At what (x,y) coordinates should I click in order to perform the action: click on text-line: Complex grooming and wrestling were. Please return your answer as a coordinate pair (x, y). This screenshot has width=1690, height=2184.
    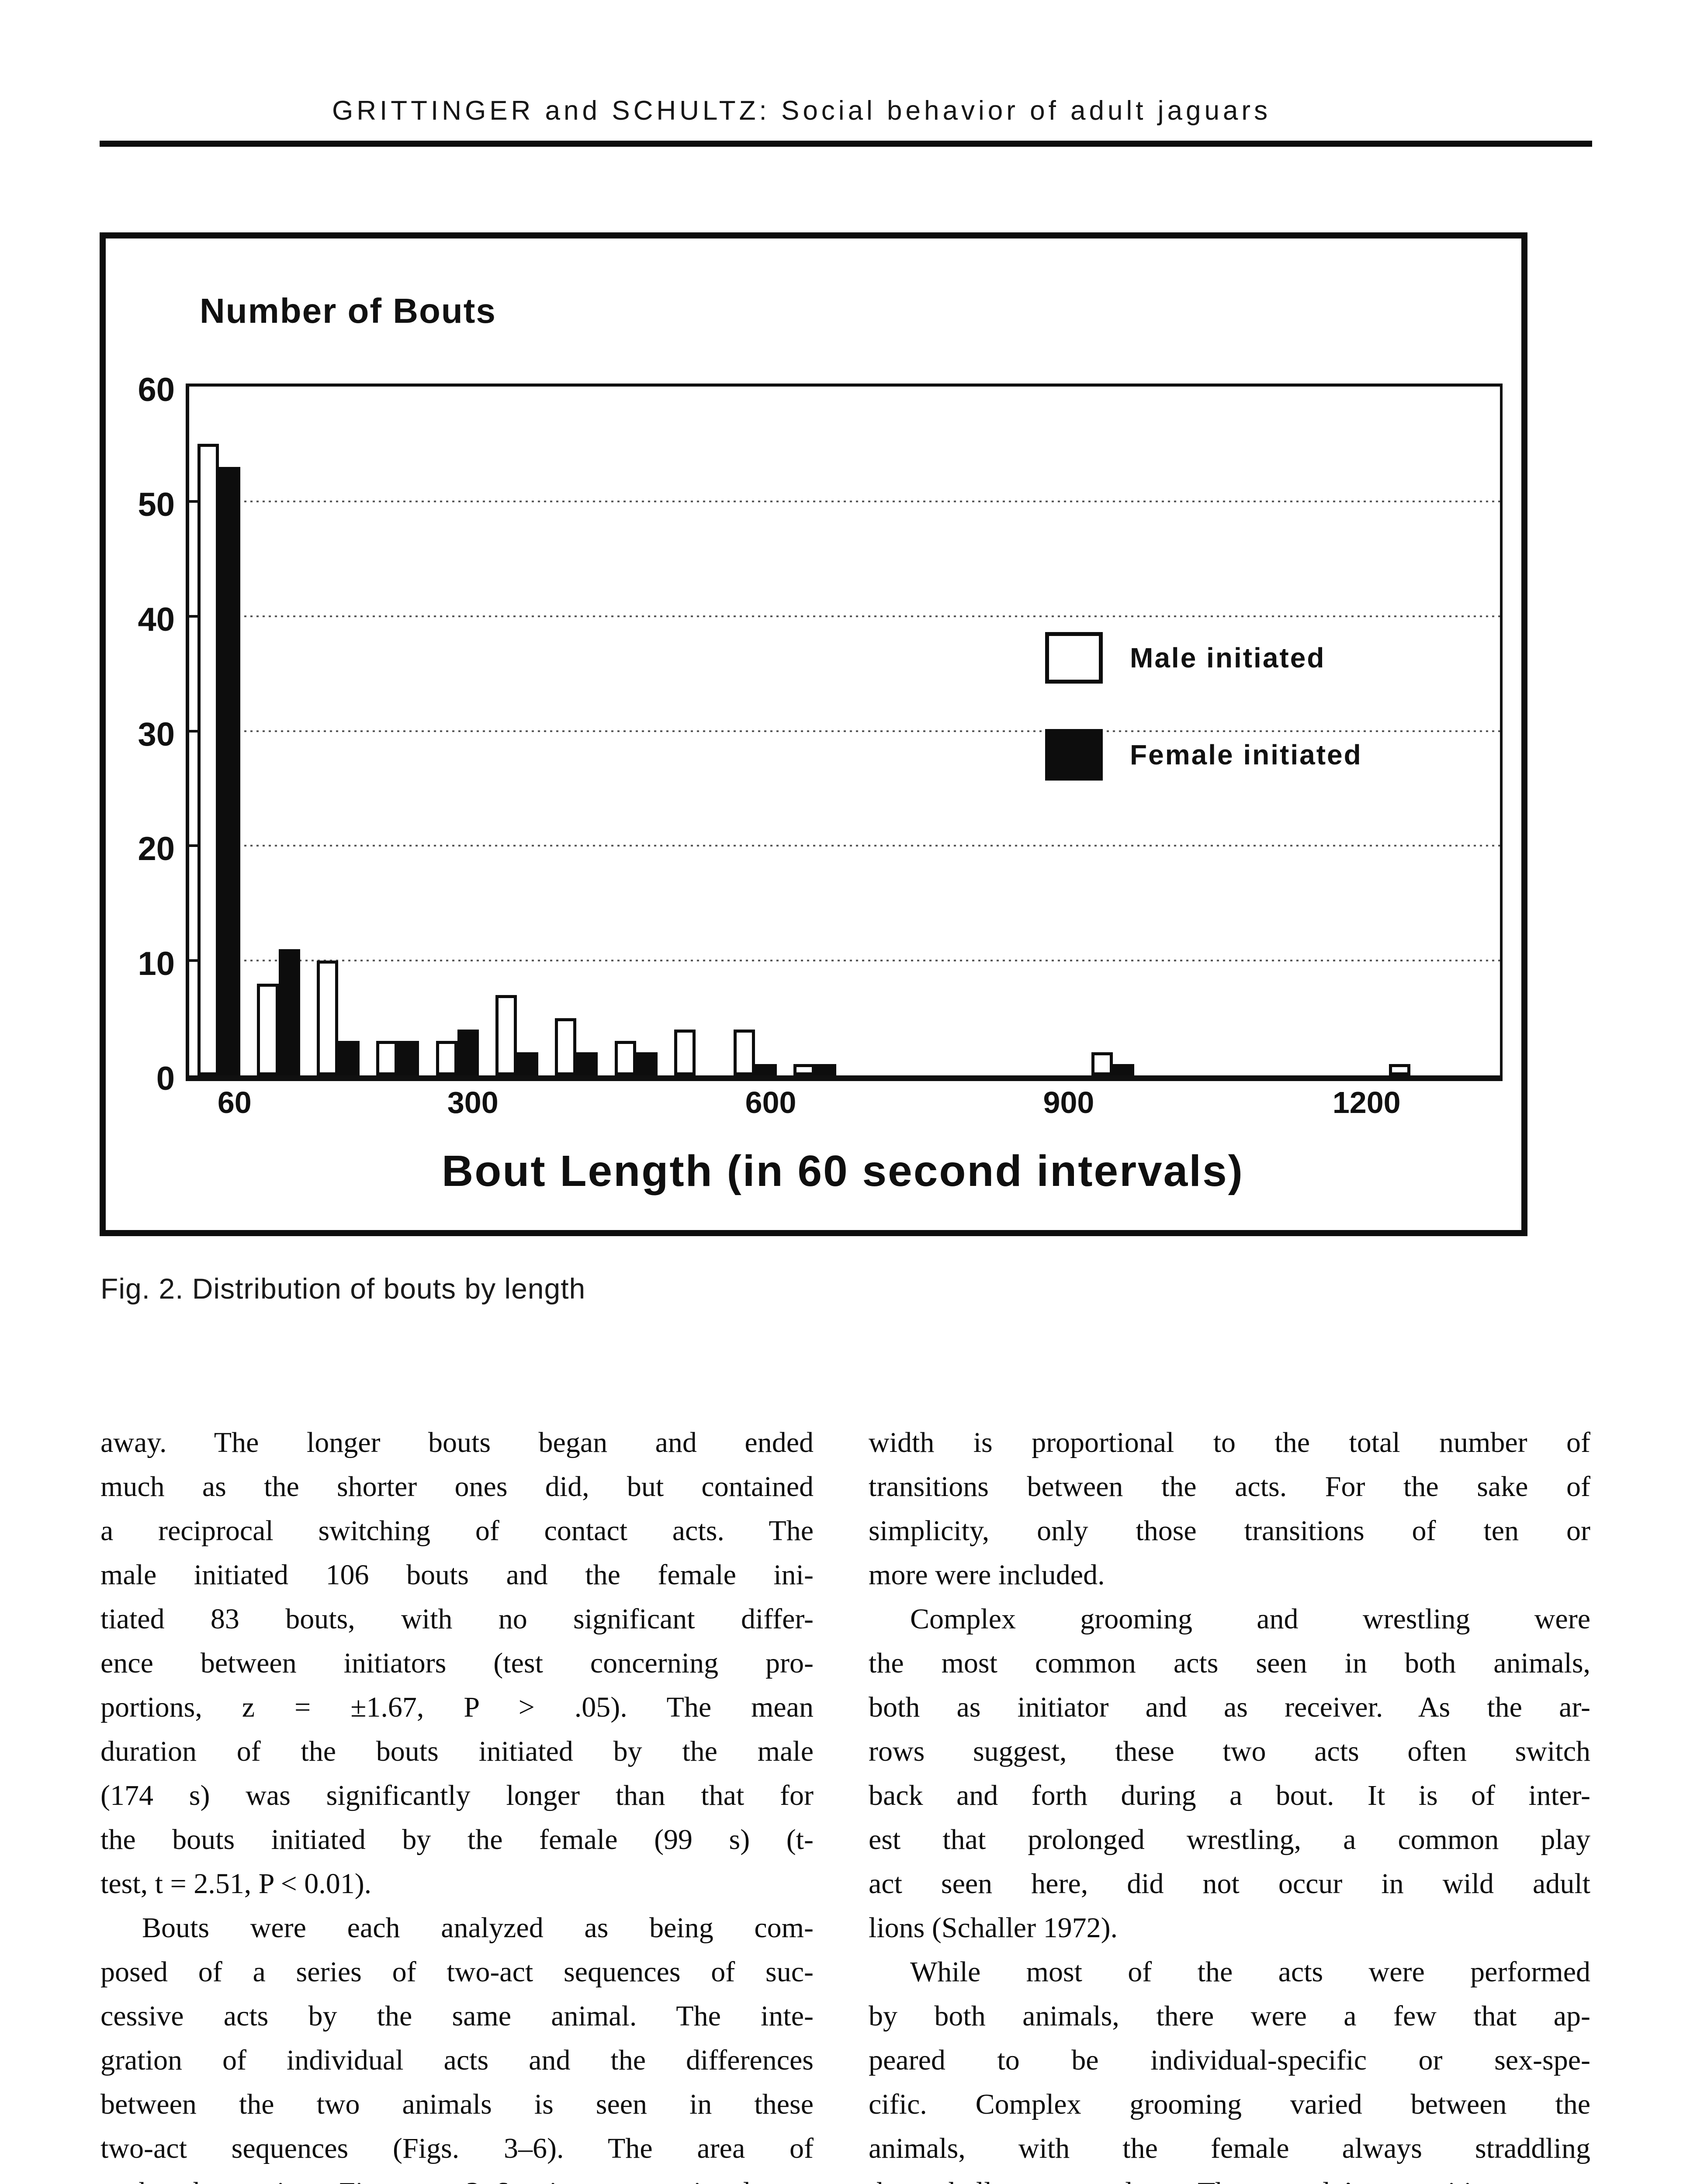
    Looking at the image, I should click on (1250, 1619).